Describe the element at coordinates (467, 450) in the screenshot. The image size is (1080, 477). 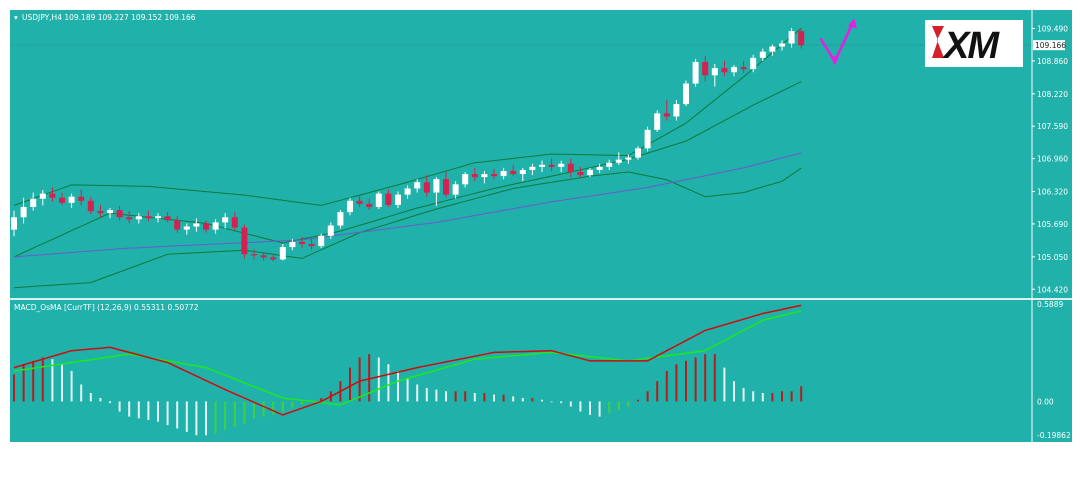
I see `time-tick-label: 26 Feb 08:00` at that location.